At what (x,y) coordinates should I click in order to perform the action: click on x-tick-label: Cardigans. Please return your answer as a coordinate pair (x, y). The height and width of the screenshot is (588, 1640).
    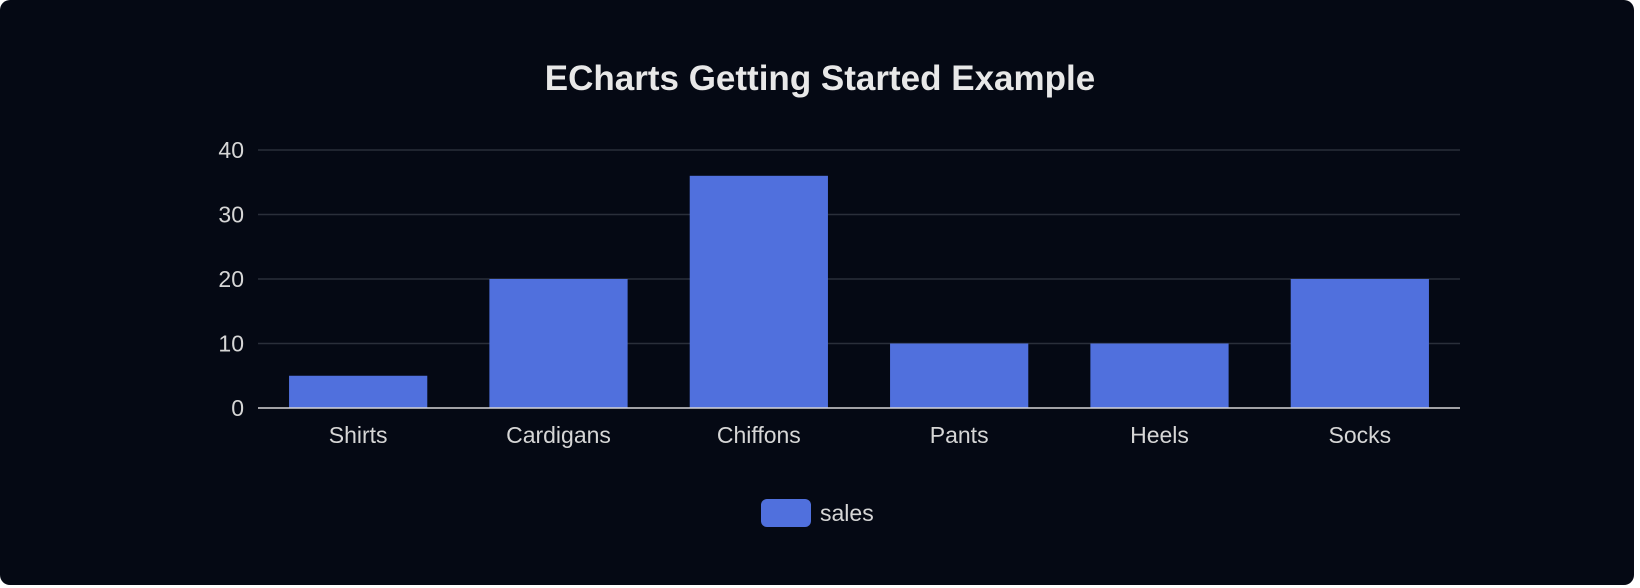
    Looking at the image, I should click on (558, 435).